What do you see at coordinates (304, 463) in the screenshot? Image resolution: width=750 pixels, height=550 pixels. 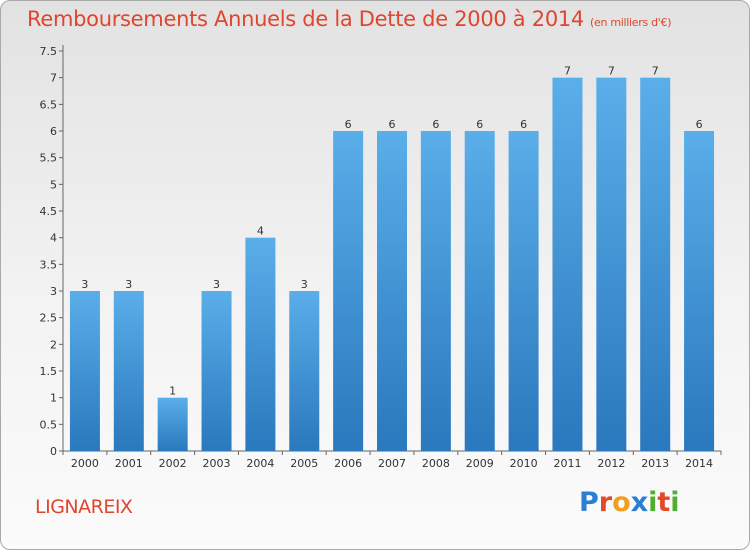 I see `x-tick-label: 2005` at bounding box center [304, 463].